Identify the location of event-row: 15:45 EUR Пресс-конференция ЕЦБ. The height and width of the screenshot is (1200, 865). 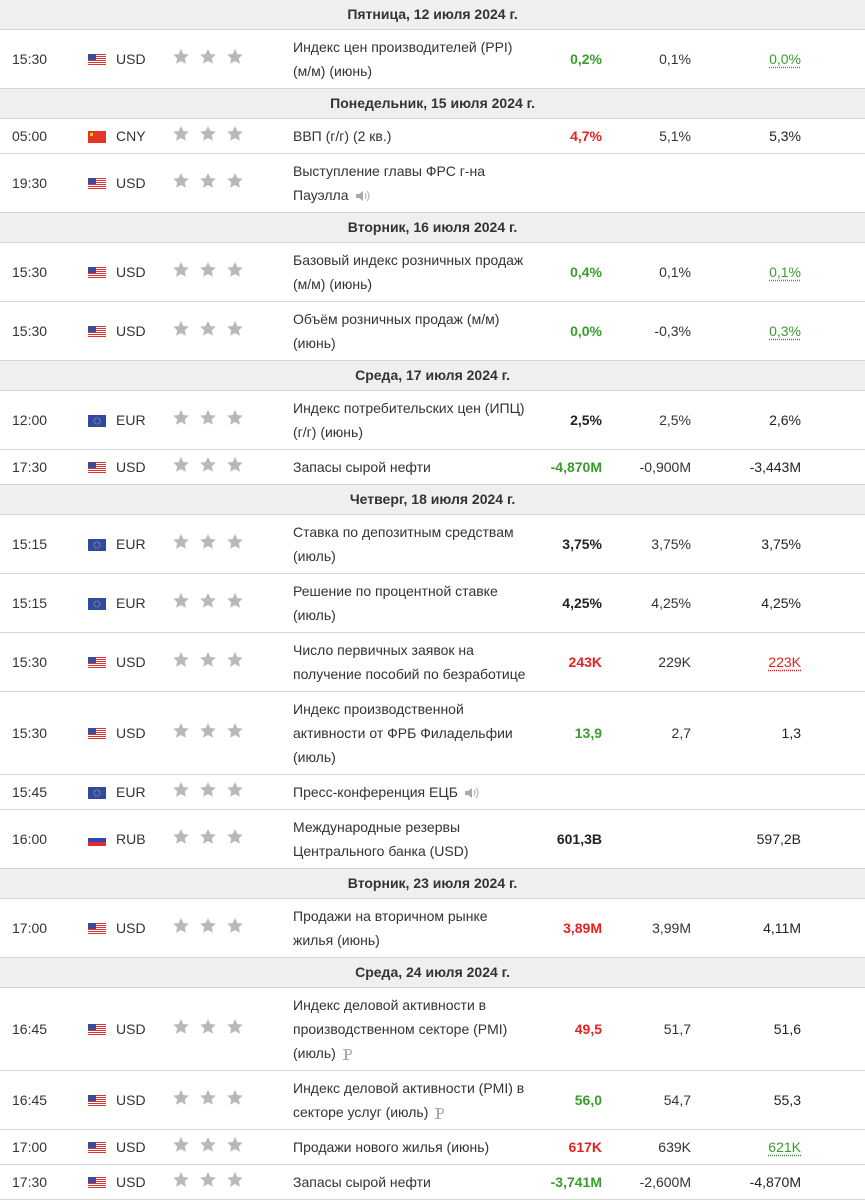
(432, 792).